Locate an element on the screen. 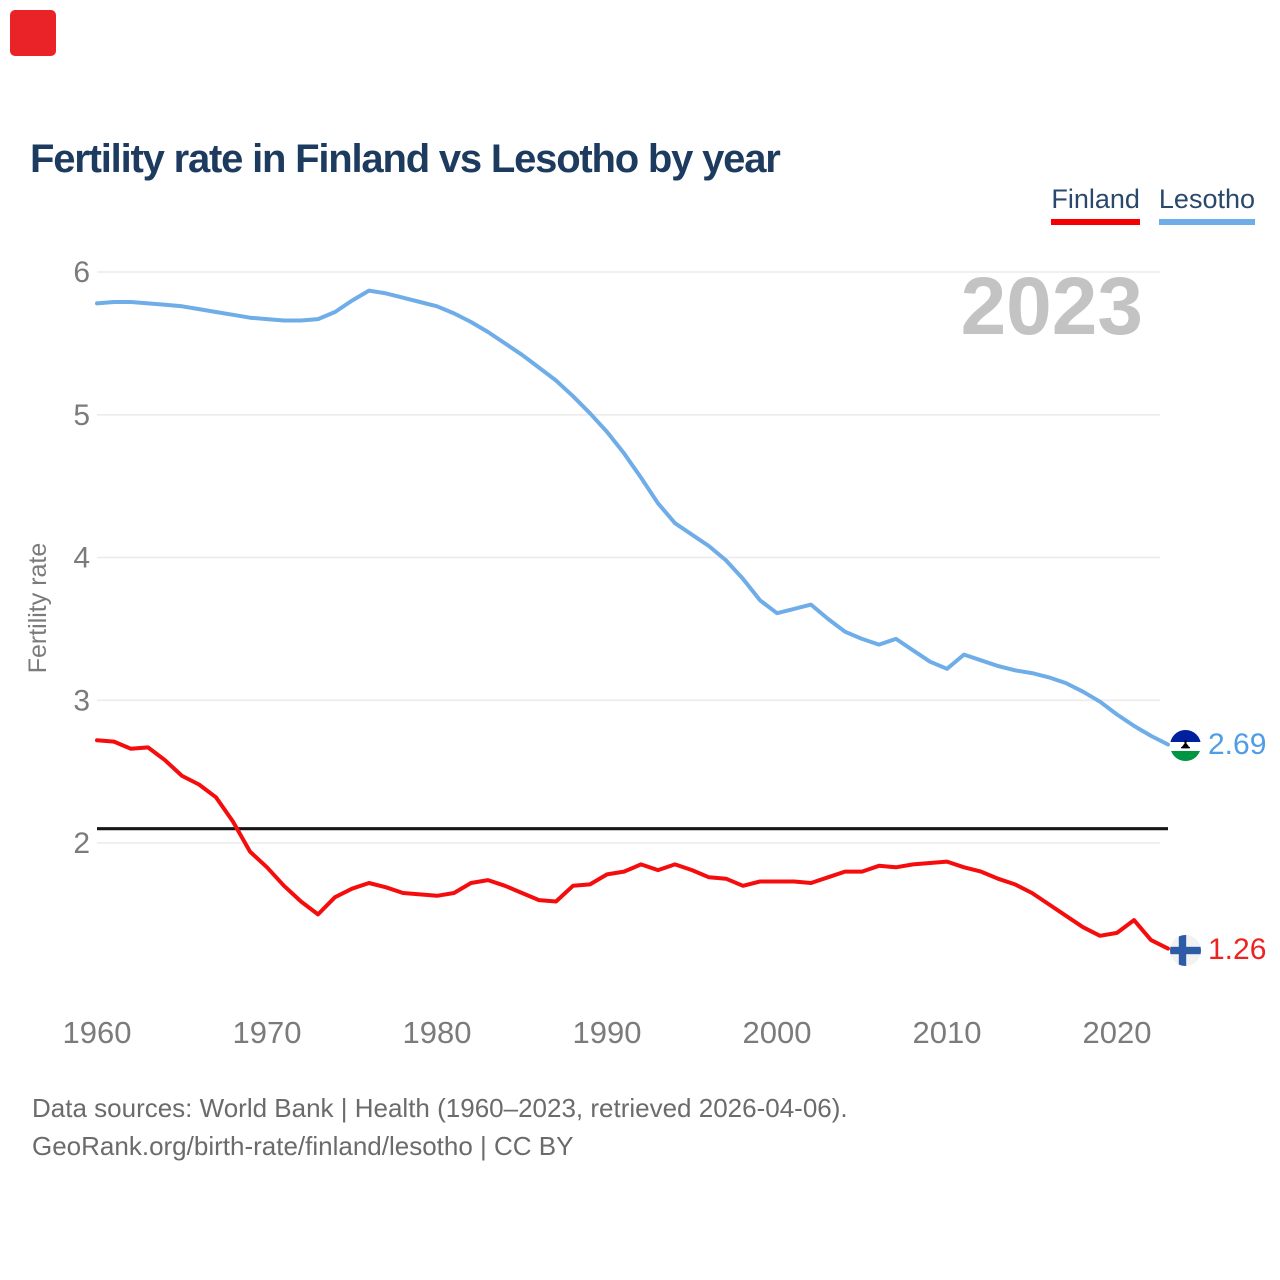  x-tick-label: 2000 is located at coordinates (777, 1032).